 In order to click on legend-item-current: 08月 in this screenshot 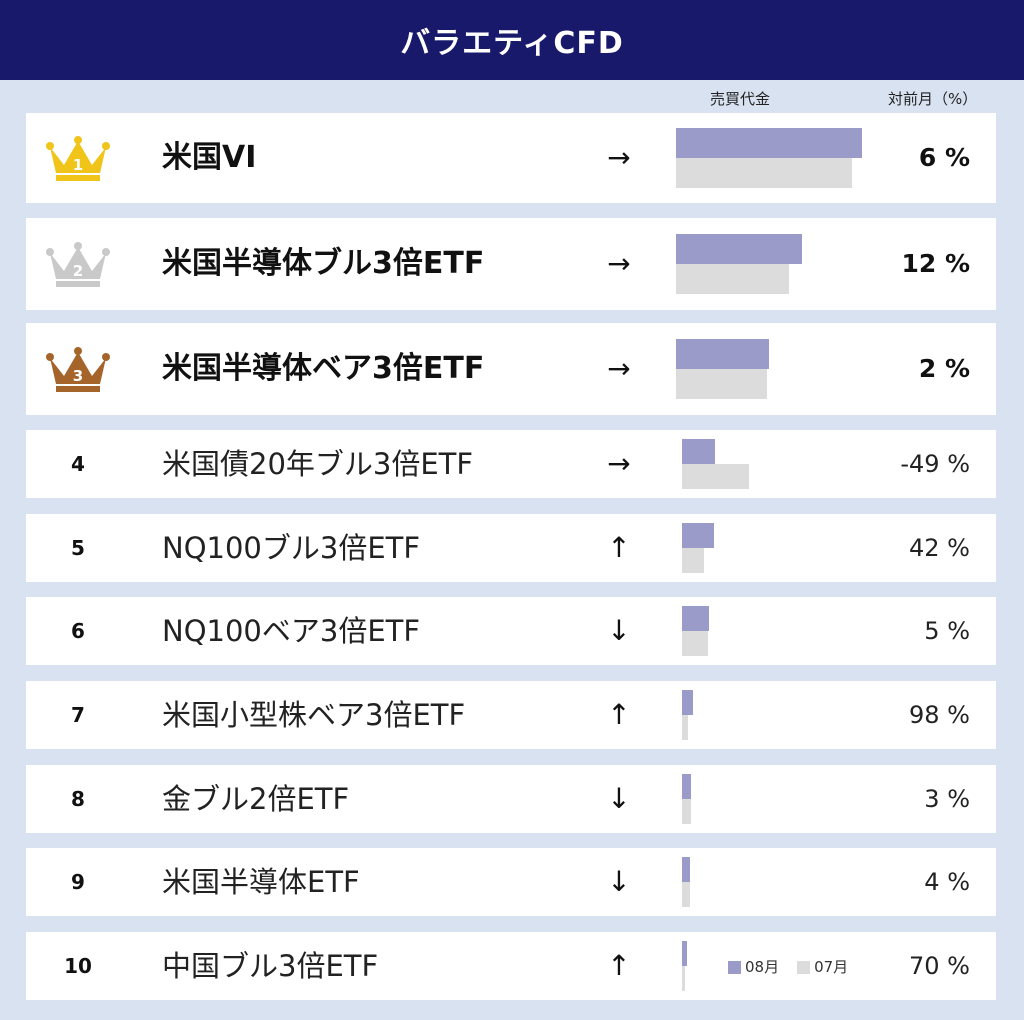, I will do `click(753, 966)`.